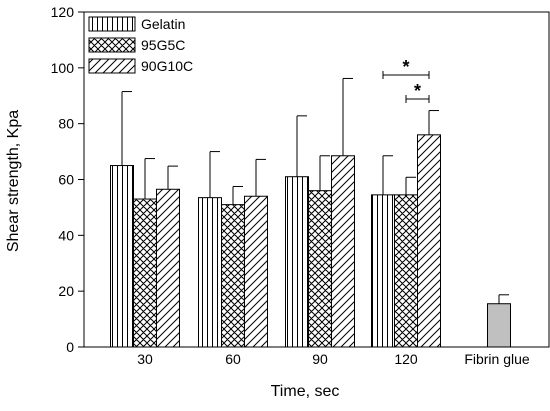 This screenshot has width=550, height=411. Describe the element at coordinates (320, 359) in the screenshot. I see `x-tick-label: 90` at that location.